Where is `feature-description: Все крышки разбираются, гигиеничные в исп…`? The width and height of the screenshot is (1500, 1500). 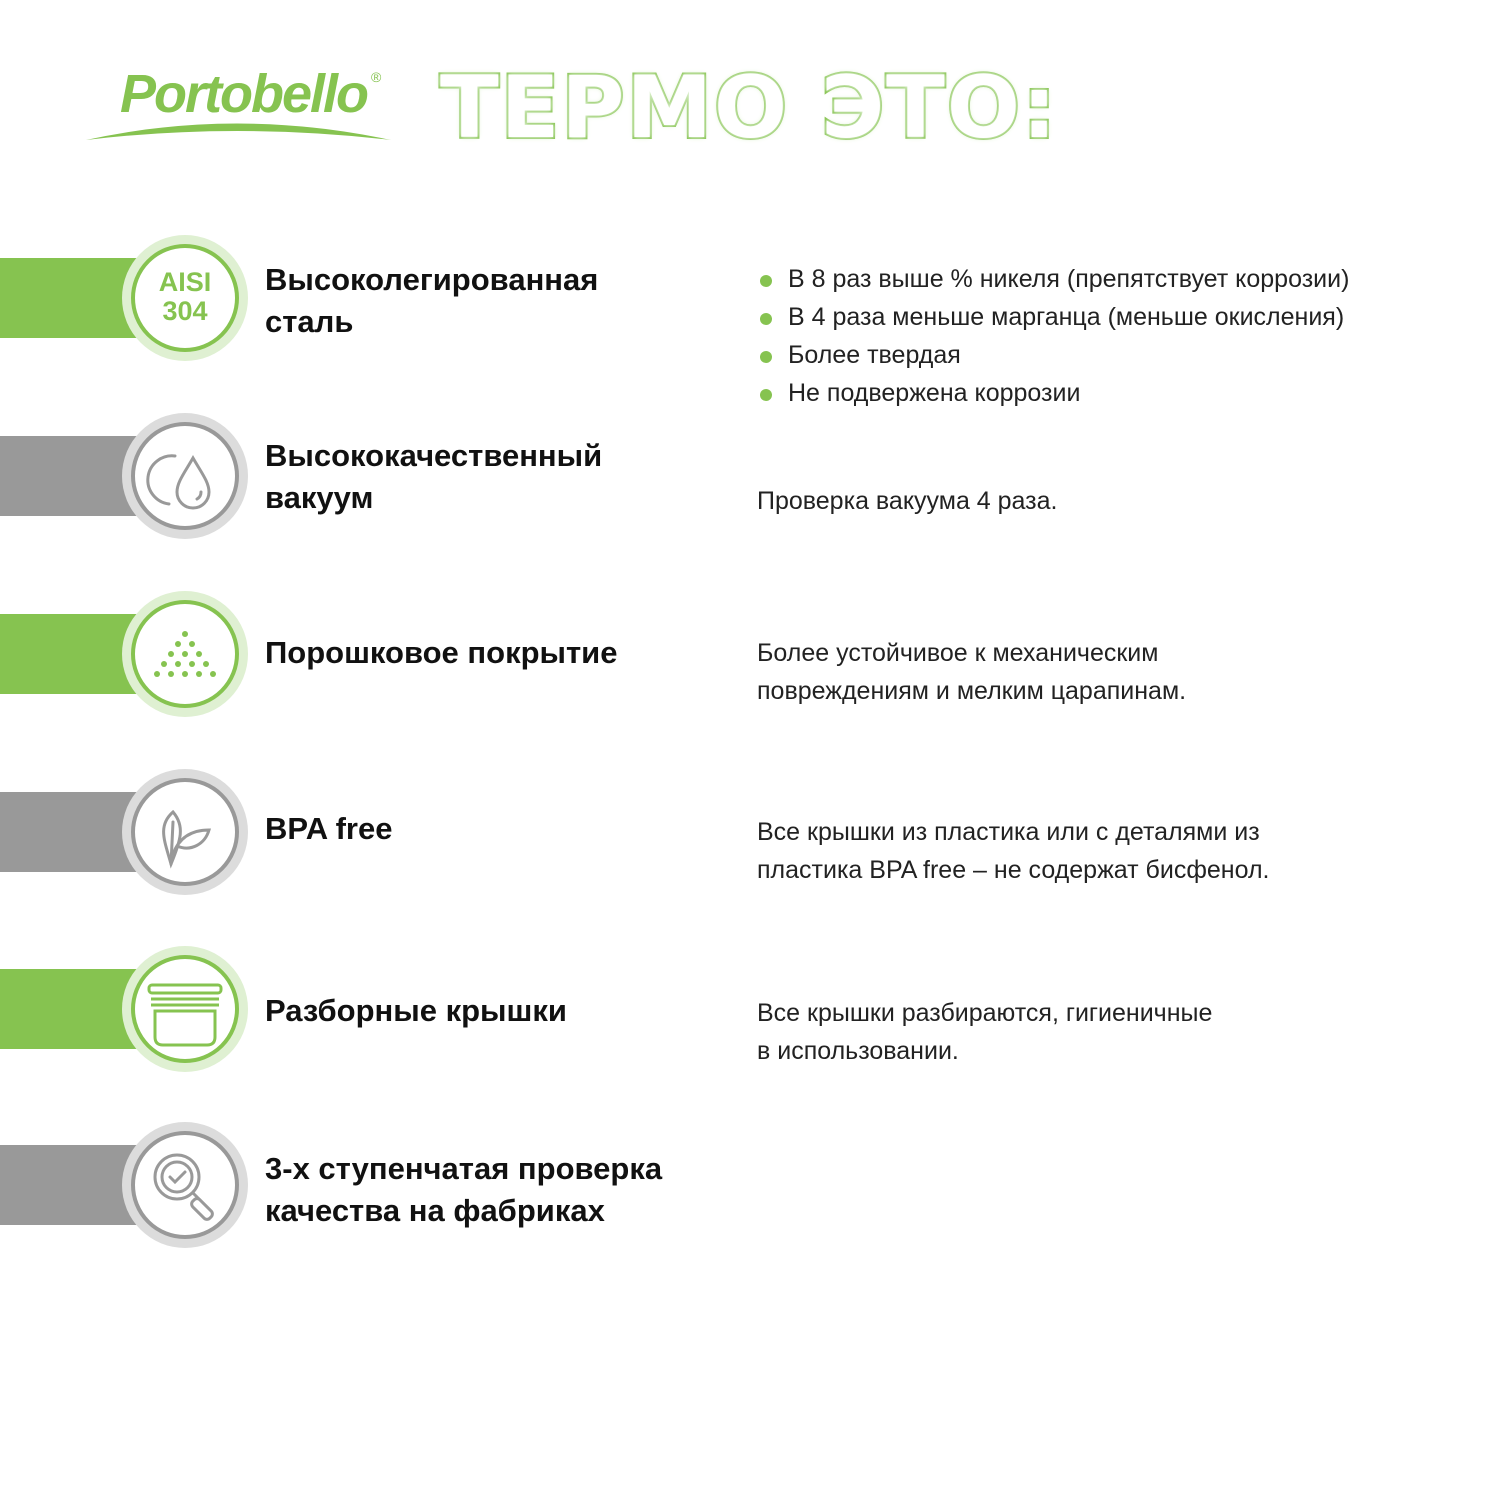 feature-description: Все крышки разбираются, гигиеничные в исп… is located at coordinates (985, 1032).